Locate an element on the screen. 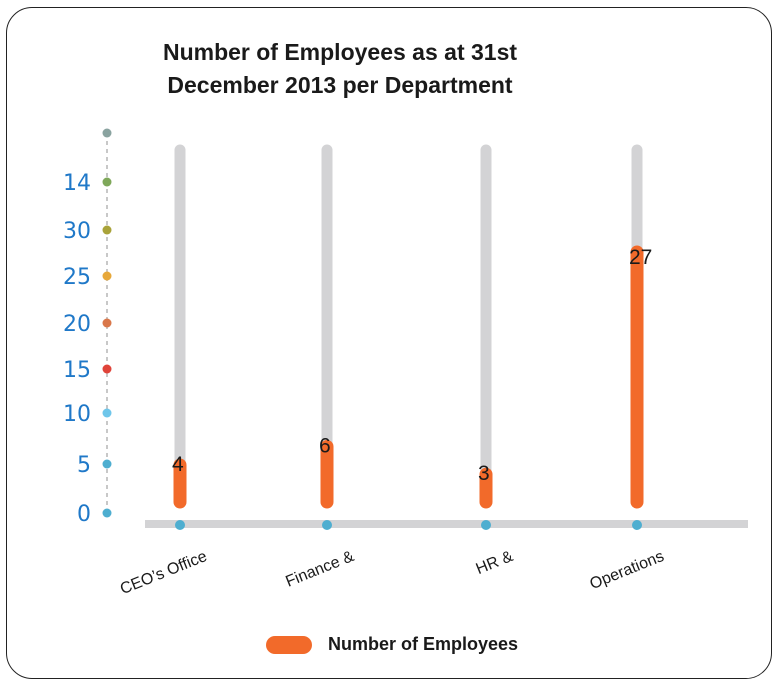 The height and width of the screenshot is (686, 779). y-tick-label: 10 is located at coordinates (77, 414).